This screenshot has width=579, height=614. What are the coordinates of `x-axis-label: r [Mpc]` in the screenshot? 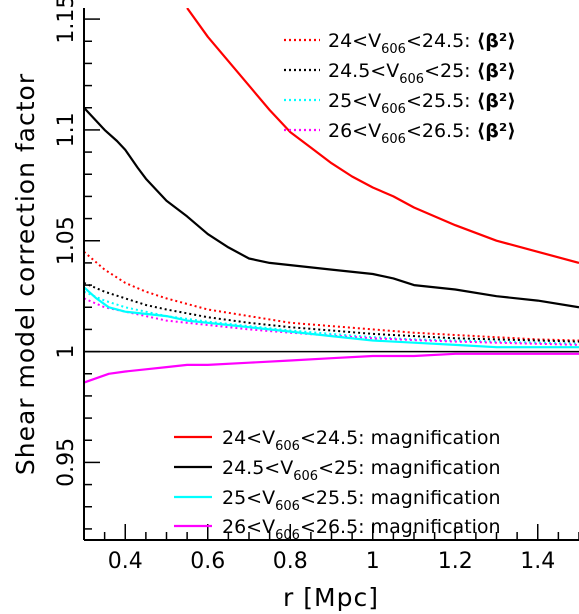 It's located at (331, 597).